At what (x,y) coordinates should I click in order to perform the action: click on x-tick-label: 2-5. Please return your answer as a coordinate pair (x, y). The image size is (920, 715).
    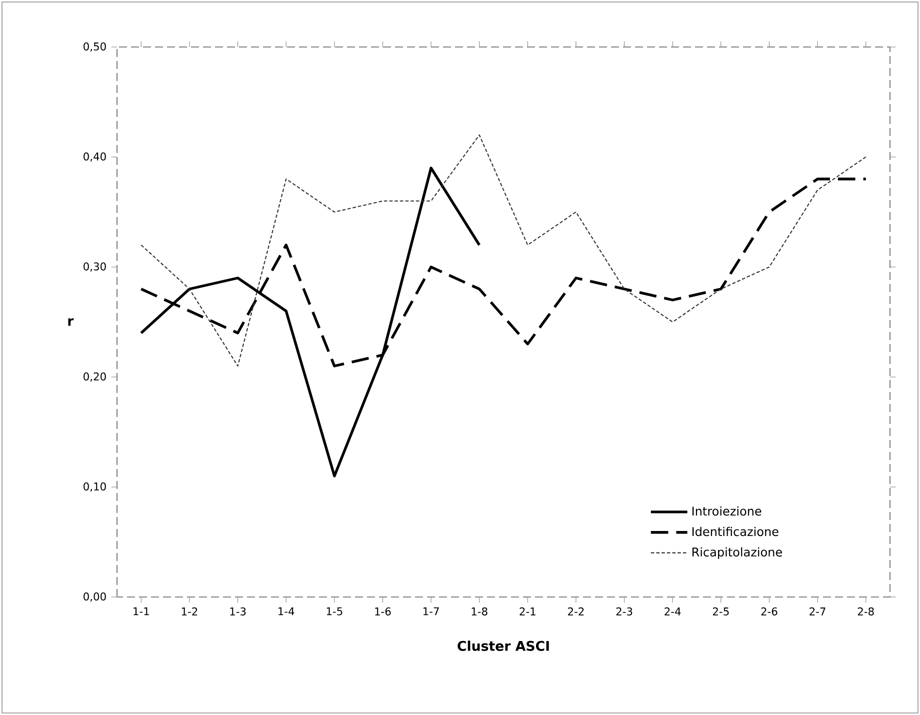
    Looking at the image, I should click on (720, 611).